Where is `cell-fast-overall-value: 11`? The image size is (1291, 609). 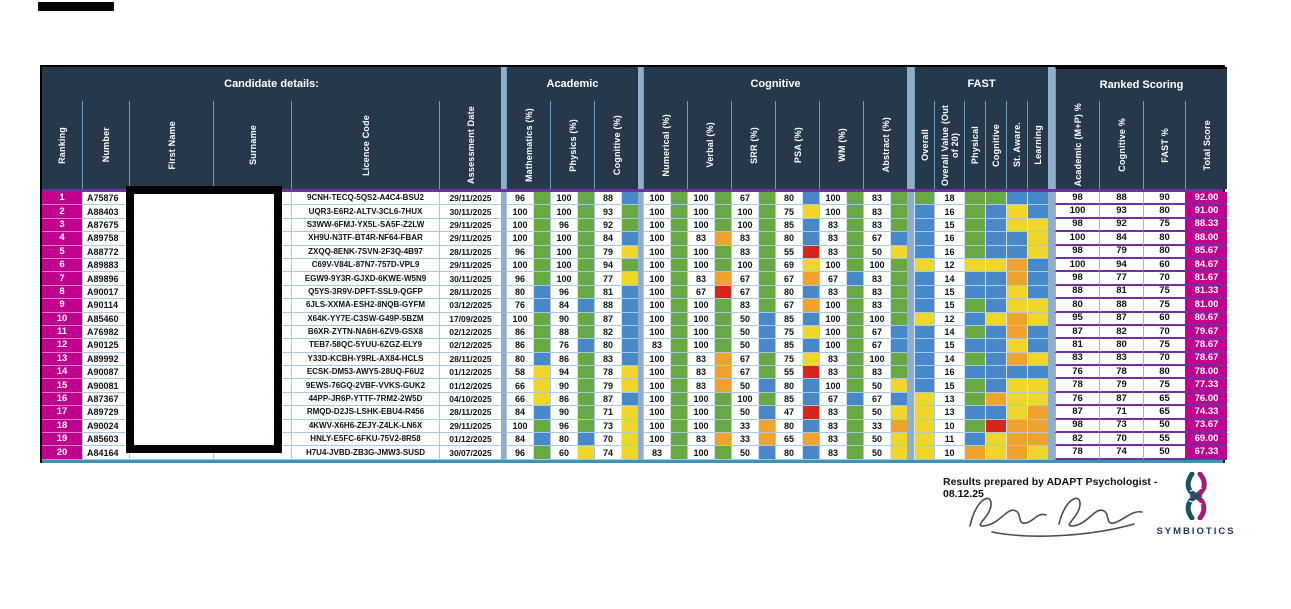 cell-fast-overall-value: 11 is located at coordinates (949, 440).